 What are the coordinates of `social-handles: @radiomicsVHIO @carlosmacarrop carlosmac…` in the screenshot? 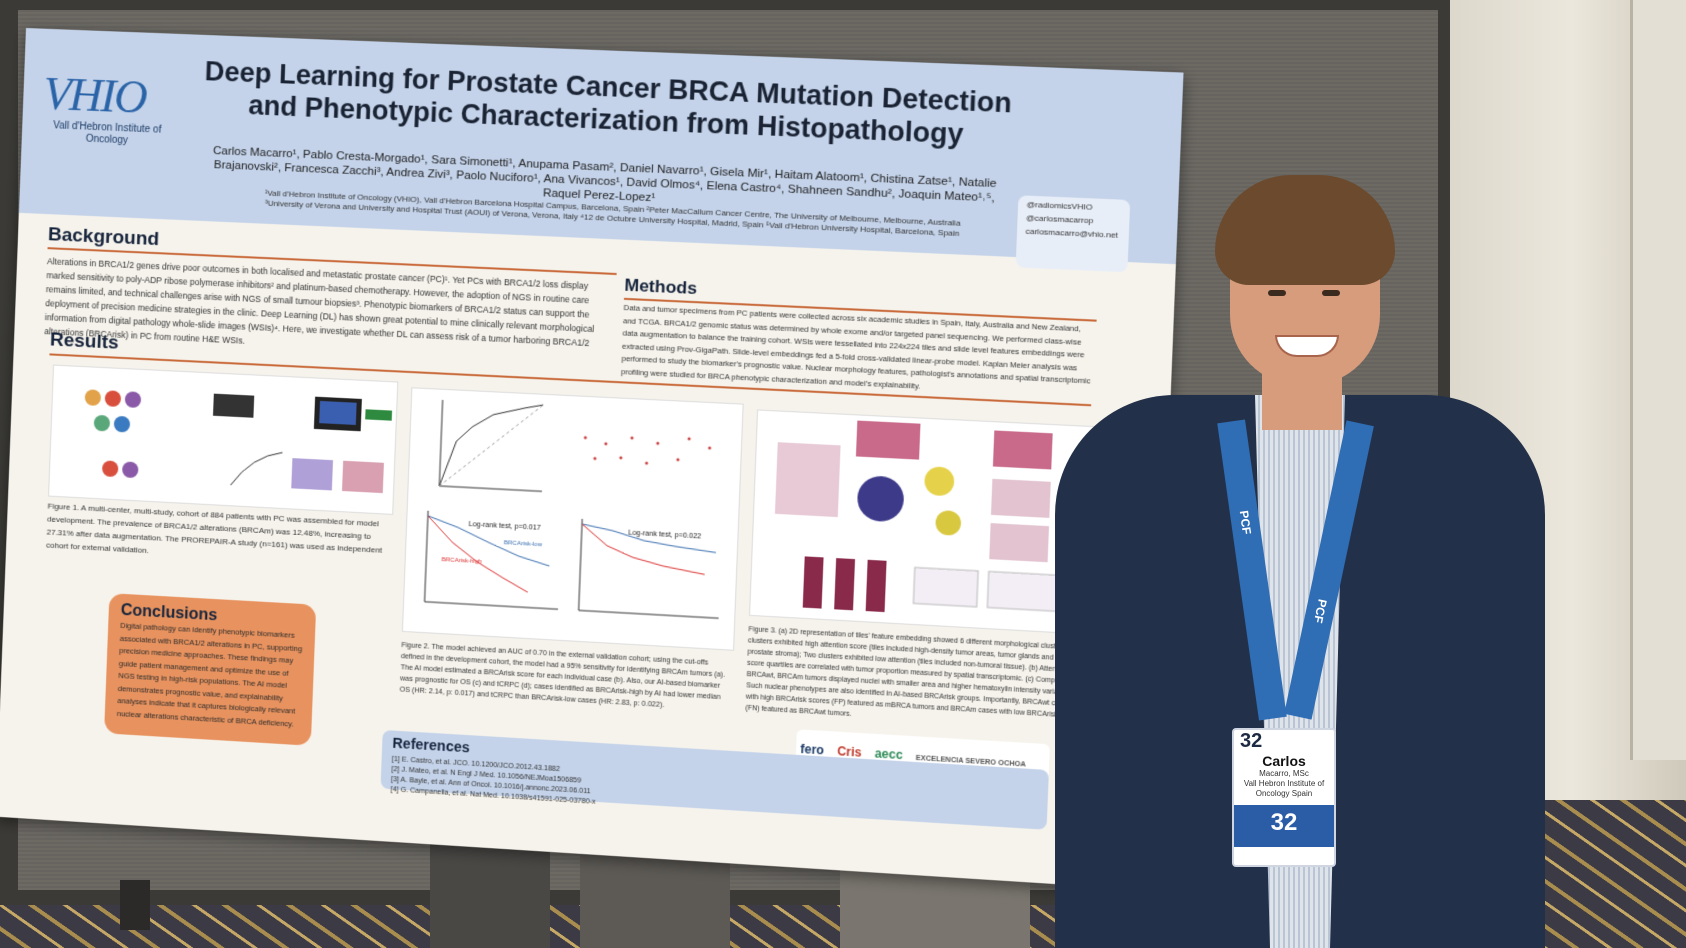 It's located at (1073, 234).